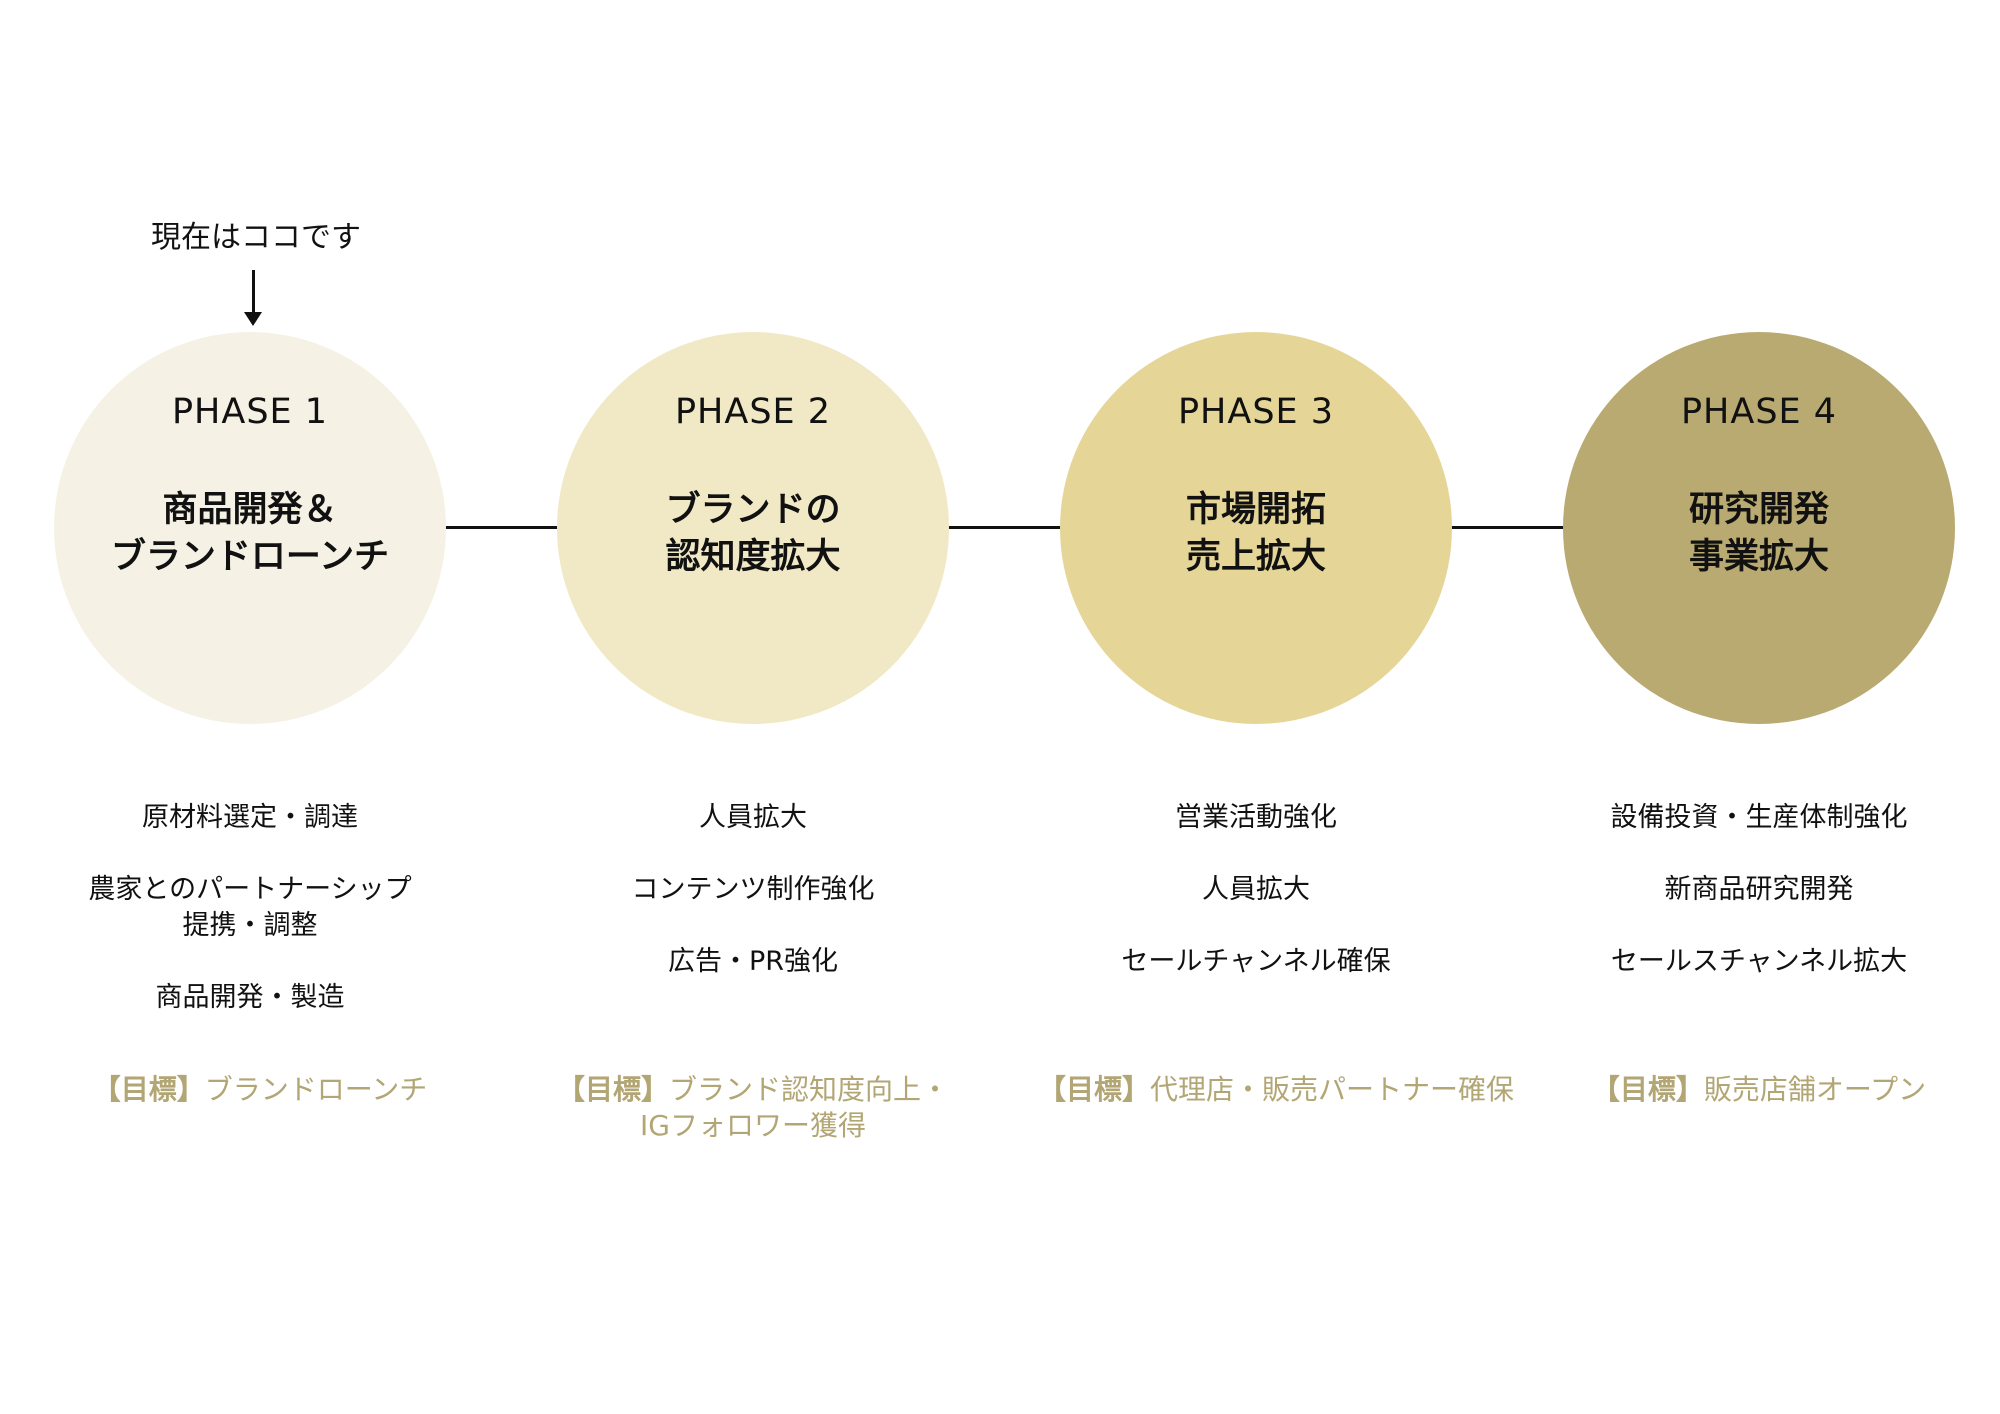 This screenshot has width=2000, height=1414. I want to click on phase-title-line: 商品開発＆, so click(250, 510).